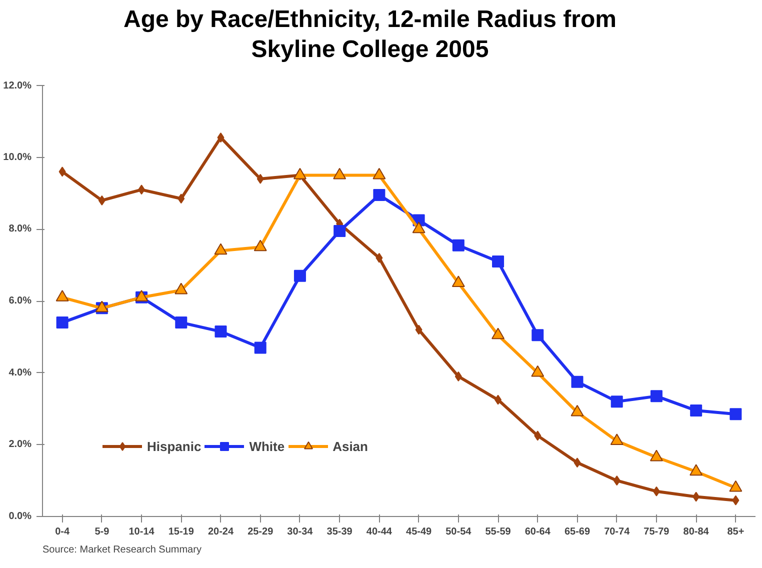  What do you see at coordinates (20, 444) in the screenshot?
I see `y-tick-label: 2.0%` at bounding box center [20, 444].